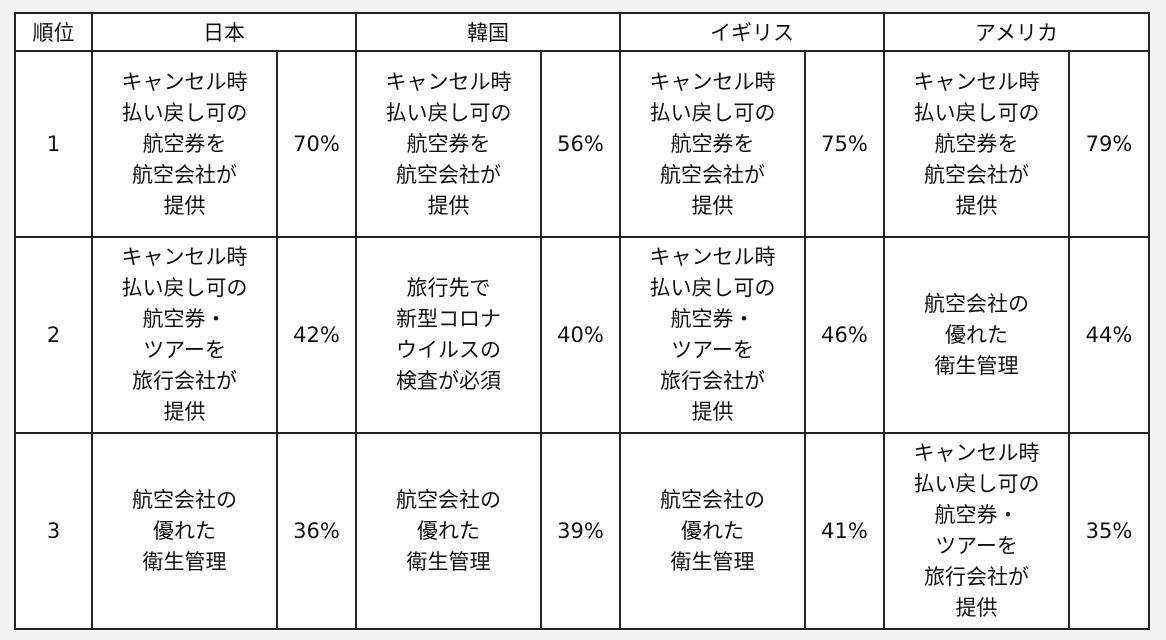 The image size is (1166, 640). I want to click on usa-percent: 35%, so click(1109, 531).